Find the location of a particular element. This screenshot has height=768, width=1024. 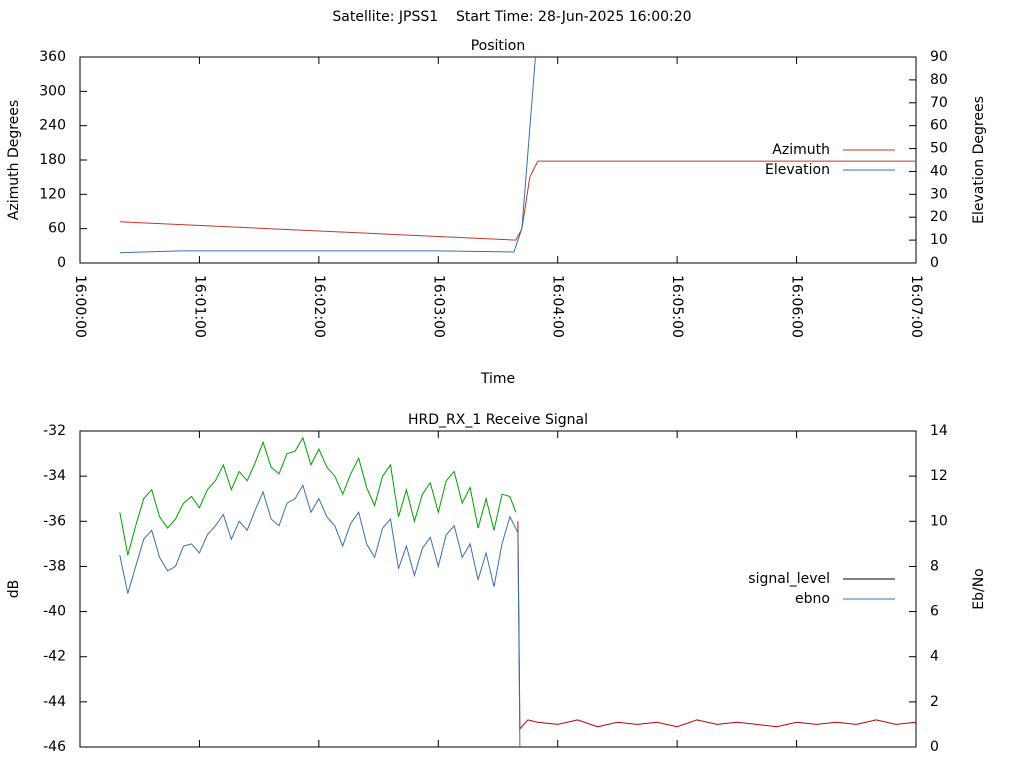

legend-label: ebno is located at coordinates (812, 599).